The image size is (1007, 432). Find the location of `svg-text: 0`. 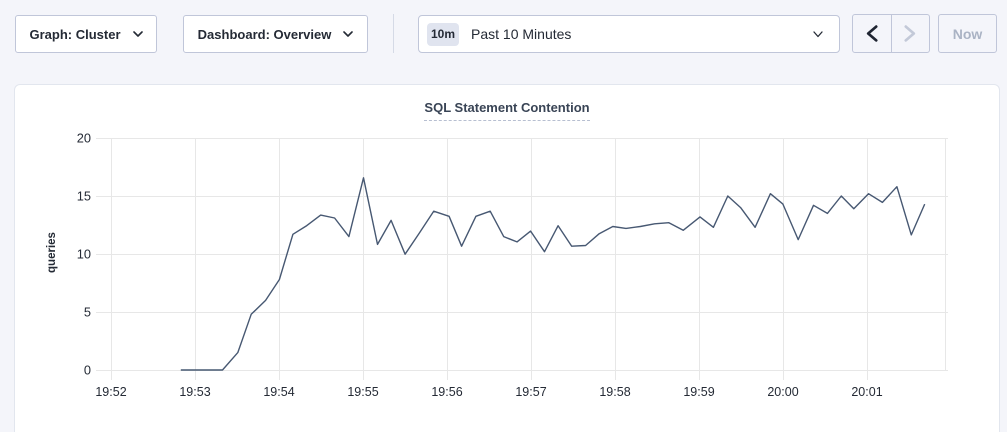

svg-text: 0 is located at coordinates (87, 370).